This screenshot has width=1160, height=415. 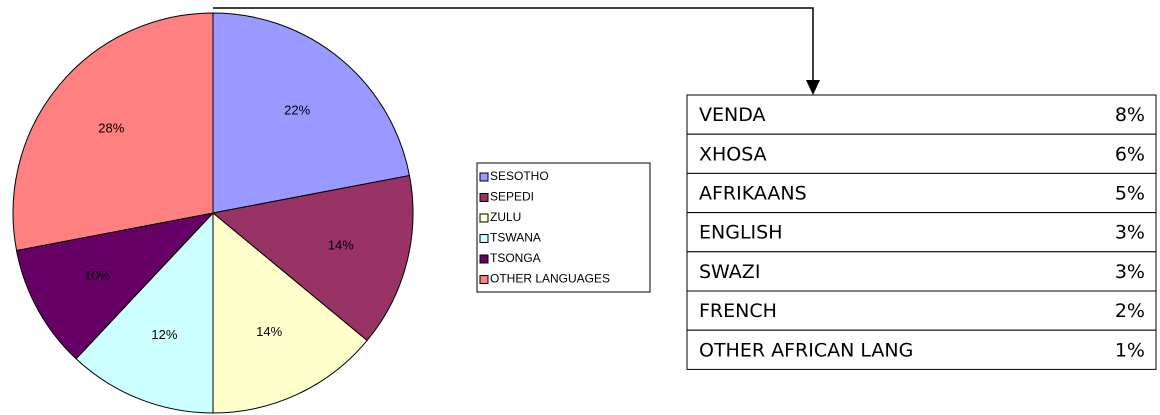 What do you see at coordinates (550, 279) in the screenshot?
I see `legend-label: OTHER LANGUAGES` at bounding box center [550, 279].